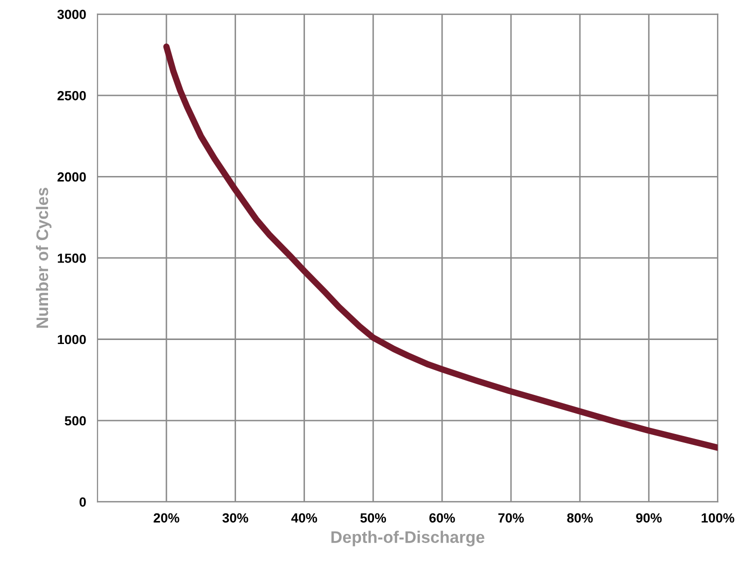  I want to click on y-tick-label: 1500, so click(72, 258).